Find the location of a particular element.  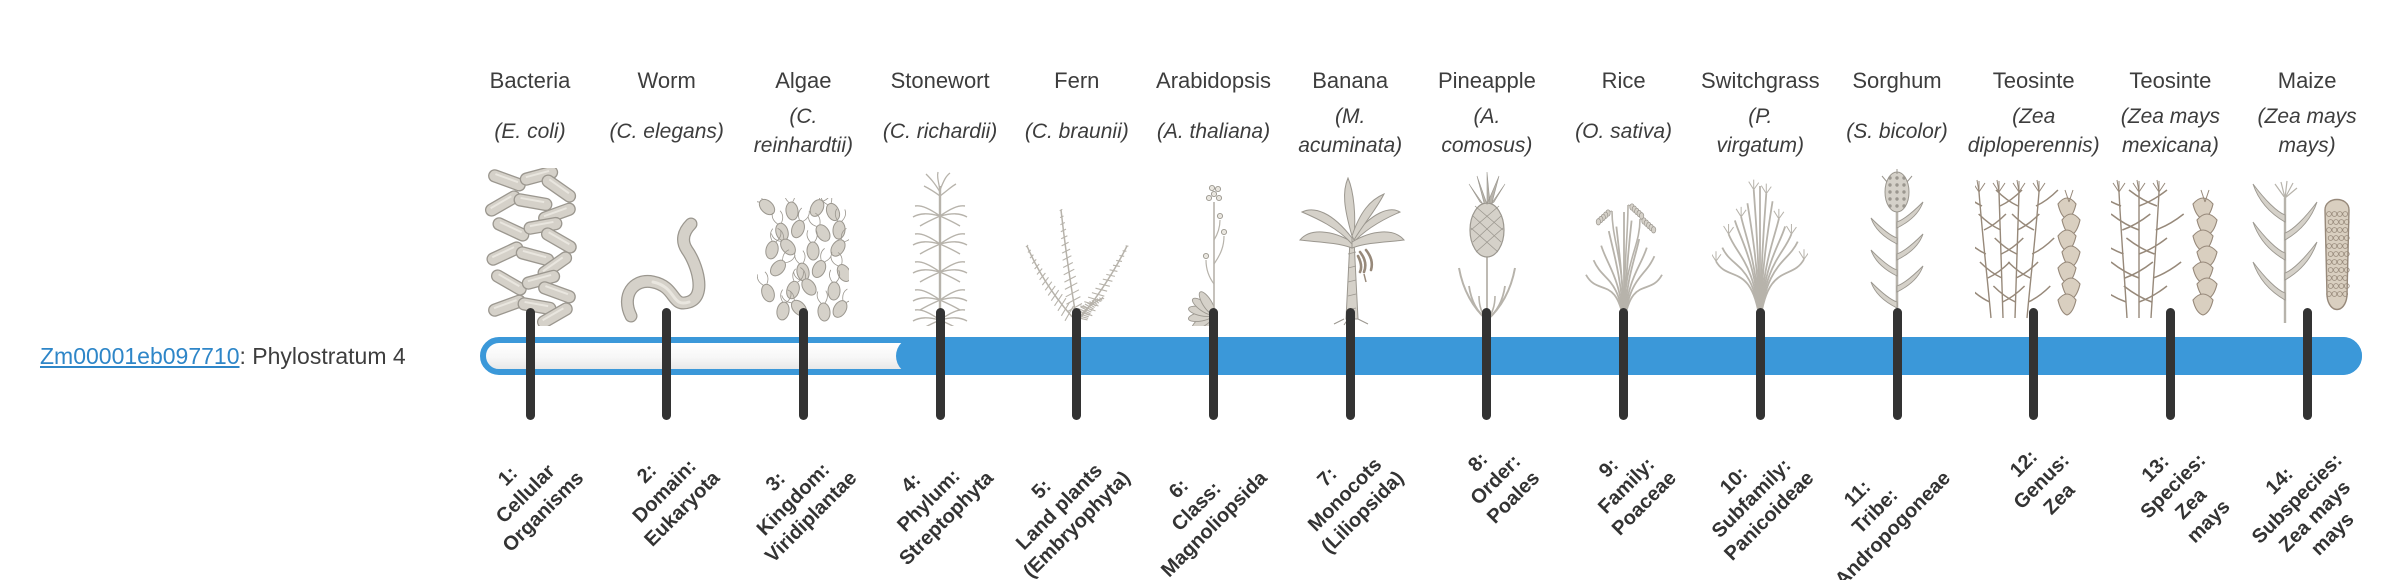

teosinte-diploperennis-illustration is located at coordinates (2034, 241).